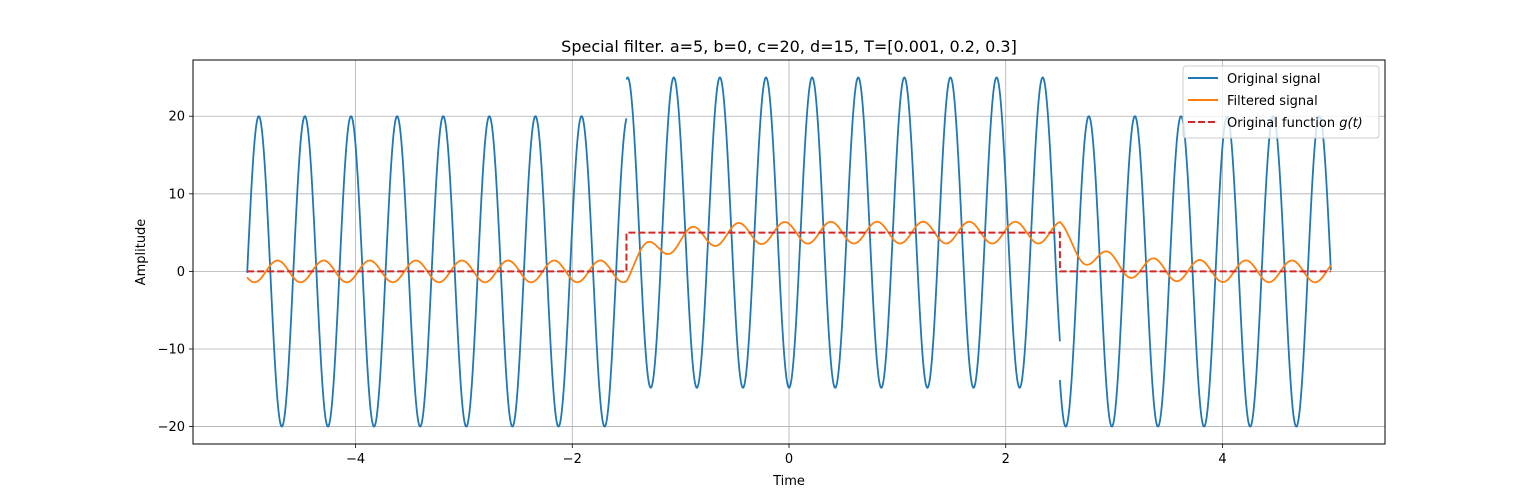  Describe the element at coordinates (355, 459) in the screenshot. I see `x-tick-label: −4` at that location.